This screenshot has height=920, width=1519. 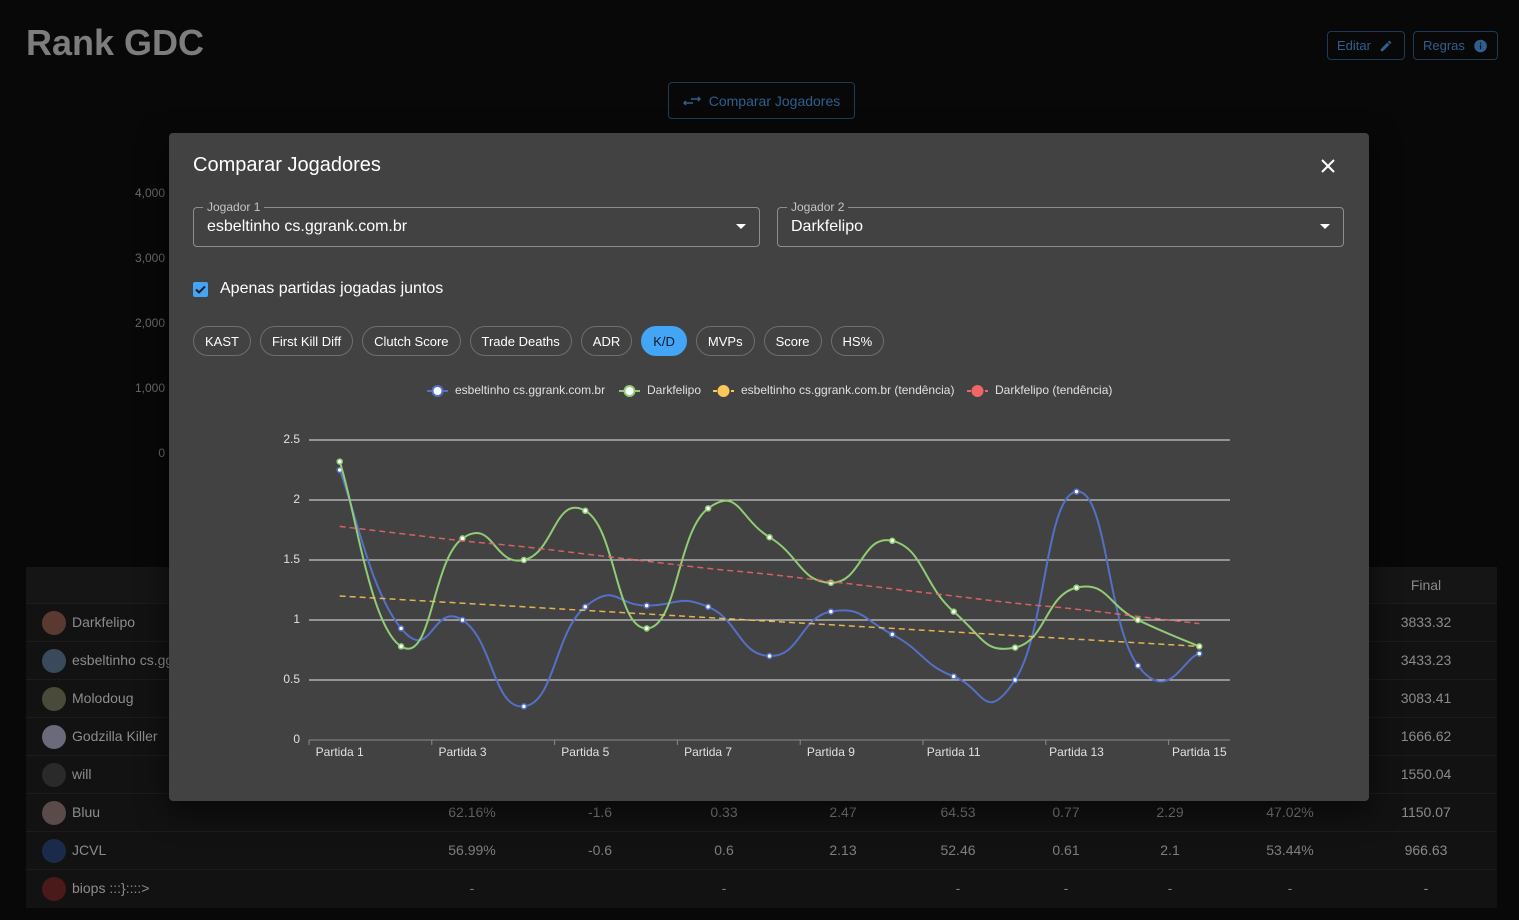 I want to click on player2-select: Jogador 2 Darkfelipo, so click(x=1060, y=227).